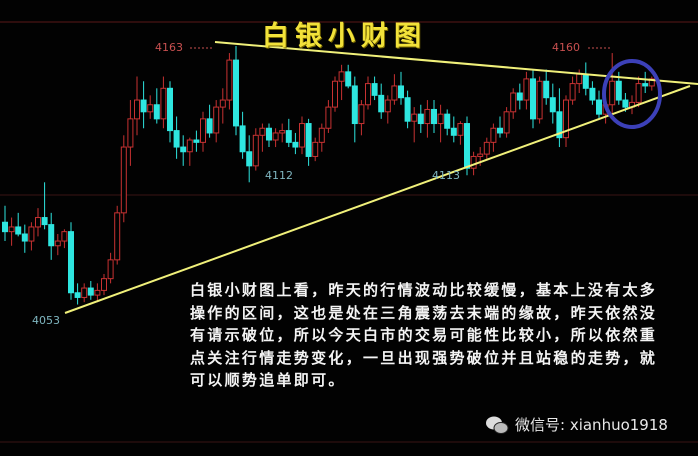 The width and height of the screenshot is (698, 456). What do you see at coordinates (497, 425) in the screenshot?
I see `wechat-icon` at bounding box center [497, 425].